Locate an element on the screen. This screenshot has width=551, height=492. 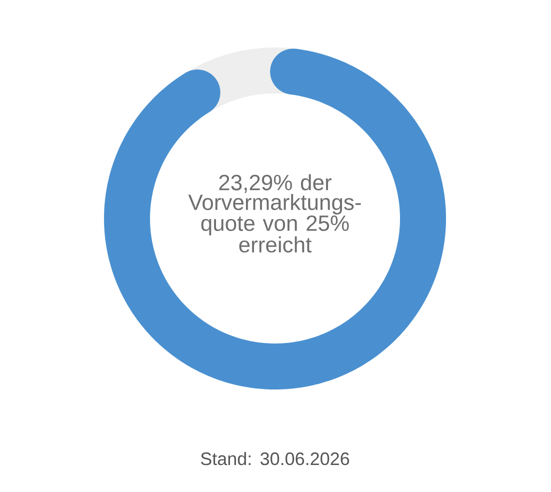
text: 23,29% der Vorvermarktungs-quote von 25% erreicht is located at coordinates (274, 213).